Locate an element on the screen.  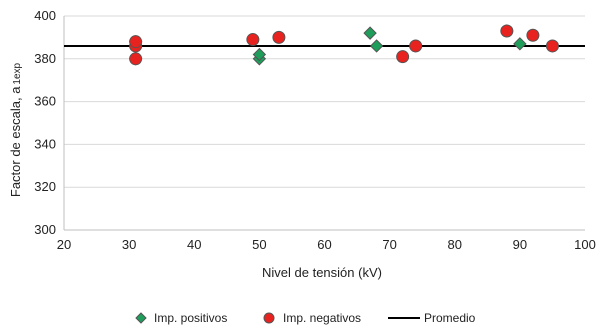
legend-item-positive: Imp. positivos is located at coordinates (181, 318).